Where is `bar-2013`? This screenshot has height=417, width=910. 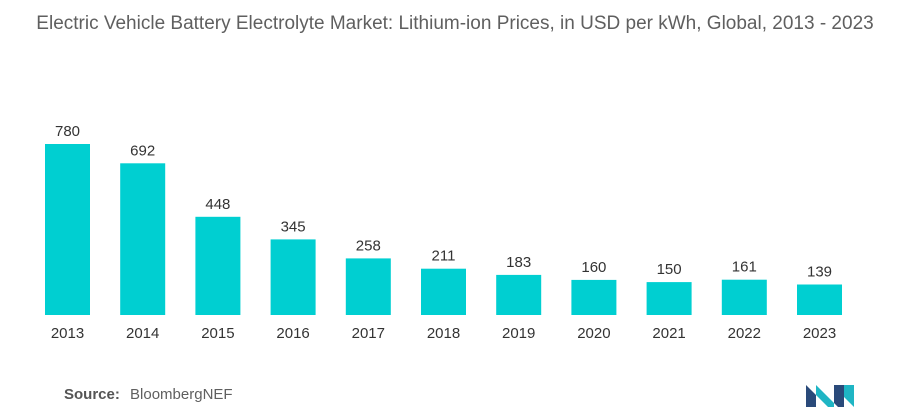 bar-2013 is located at coordinates (67, 229).